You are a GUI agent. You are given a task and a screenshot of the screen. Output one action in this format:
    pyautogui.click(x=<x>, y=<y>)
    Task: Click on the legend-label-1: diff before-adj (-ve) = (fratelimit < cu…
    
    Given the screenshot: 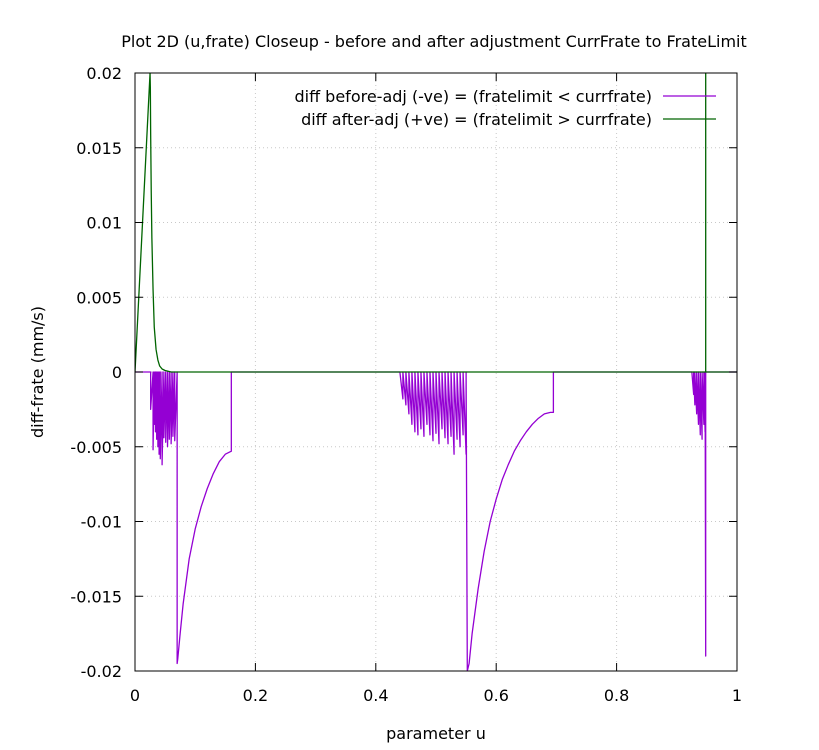 What is the action you would take?
    pyautogui.click(x=473, y=96)
    